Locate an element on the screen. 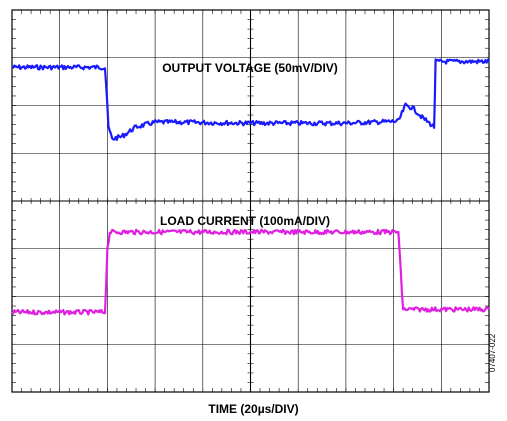 The height and width of the screenshot is (421, 507). figure-code: 07407-022 is located at coordinates (492, 352).